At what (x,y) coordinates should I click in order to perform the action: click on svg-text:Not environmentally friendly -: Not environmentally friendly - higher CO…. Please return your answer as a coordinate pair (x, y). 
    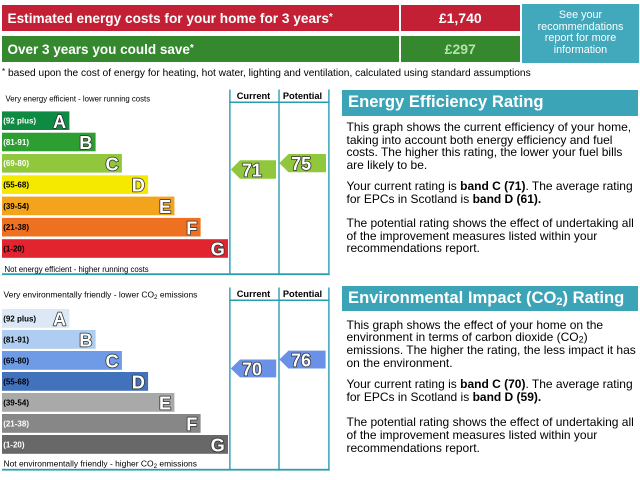
    Looking at the image, I should click on (100, 464).